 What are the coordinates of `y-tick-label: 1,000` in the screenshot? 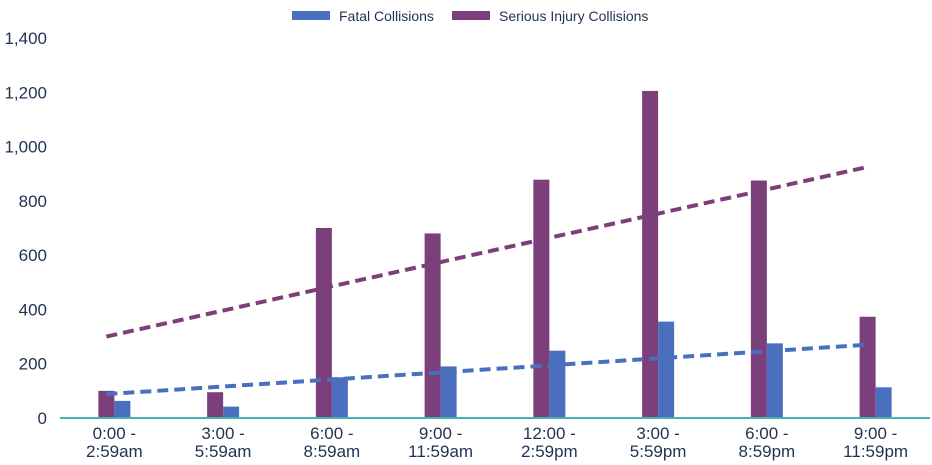 It's located at (25, 147).